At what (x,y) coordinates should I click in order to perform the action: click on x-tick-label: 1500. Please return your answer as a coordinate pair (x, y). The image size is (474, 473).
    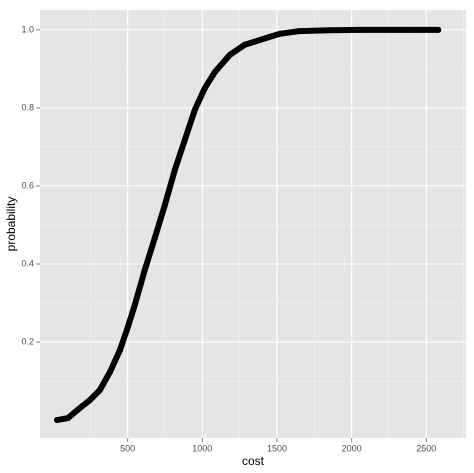
    Looking at the image, I should click on (277, 448).